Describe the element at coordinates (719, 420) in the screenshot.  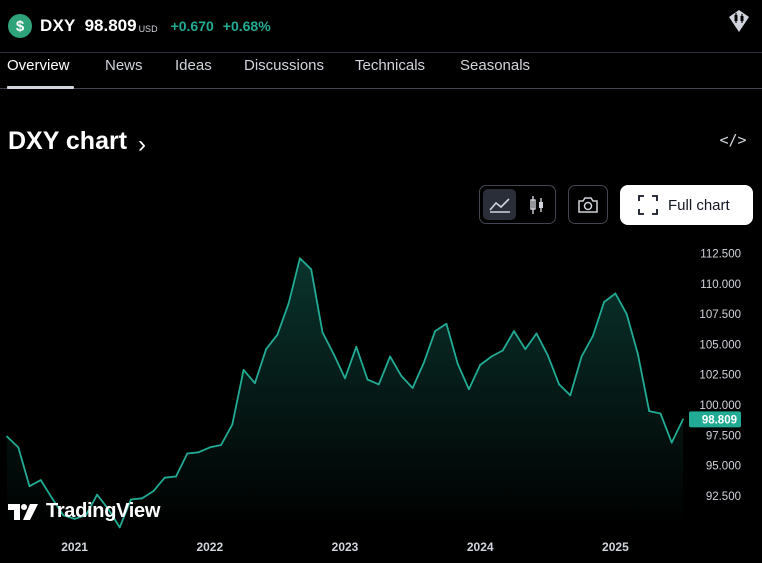
I see `last-price-badge-label: 98.809` at that location.